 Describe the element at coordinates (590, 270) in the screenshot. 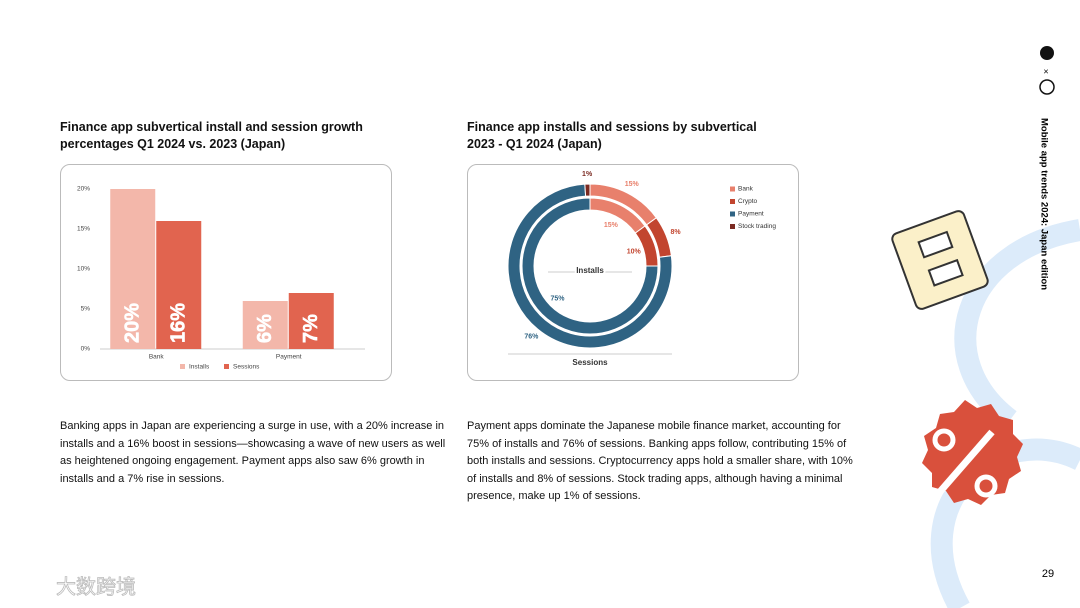

I see `ring-label: Installs` at that location.